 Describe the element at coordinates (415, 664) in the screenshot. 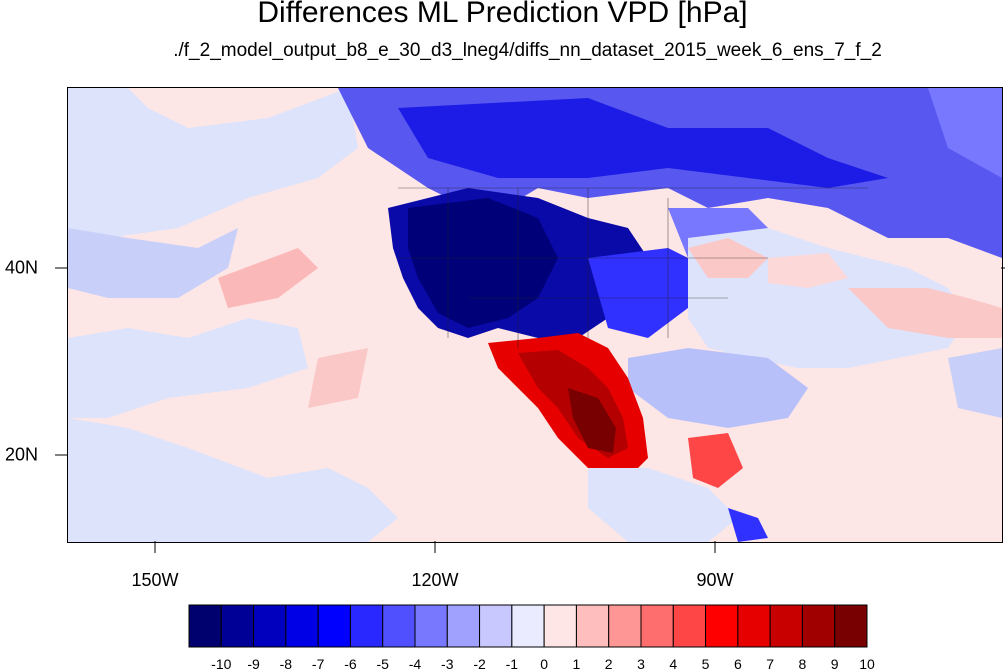

I see `colorbar-label: -4` at that location.